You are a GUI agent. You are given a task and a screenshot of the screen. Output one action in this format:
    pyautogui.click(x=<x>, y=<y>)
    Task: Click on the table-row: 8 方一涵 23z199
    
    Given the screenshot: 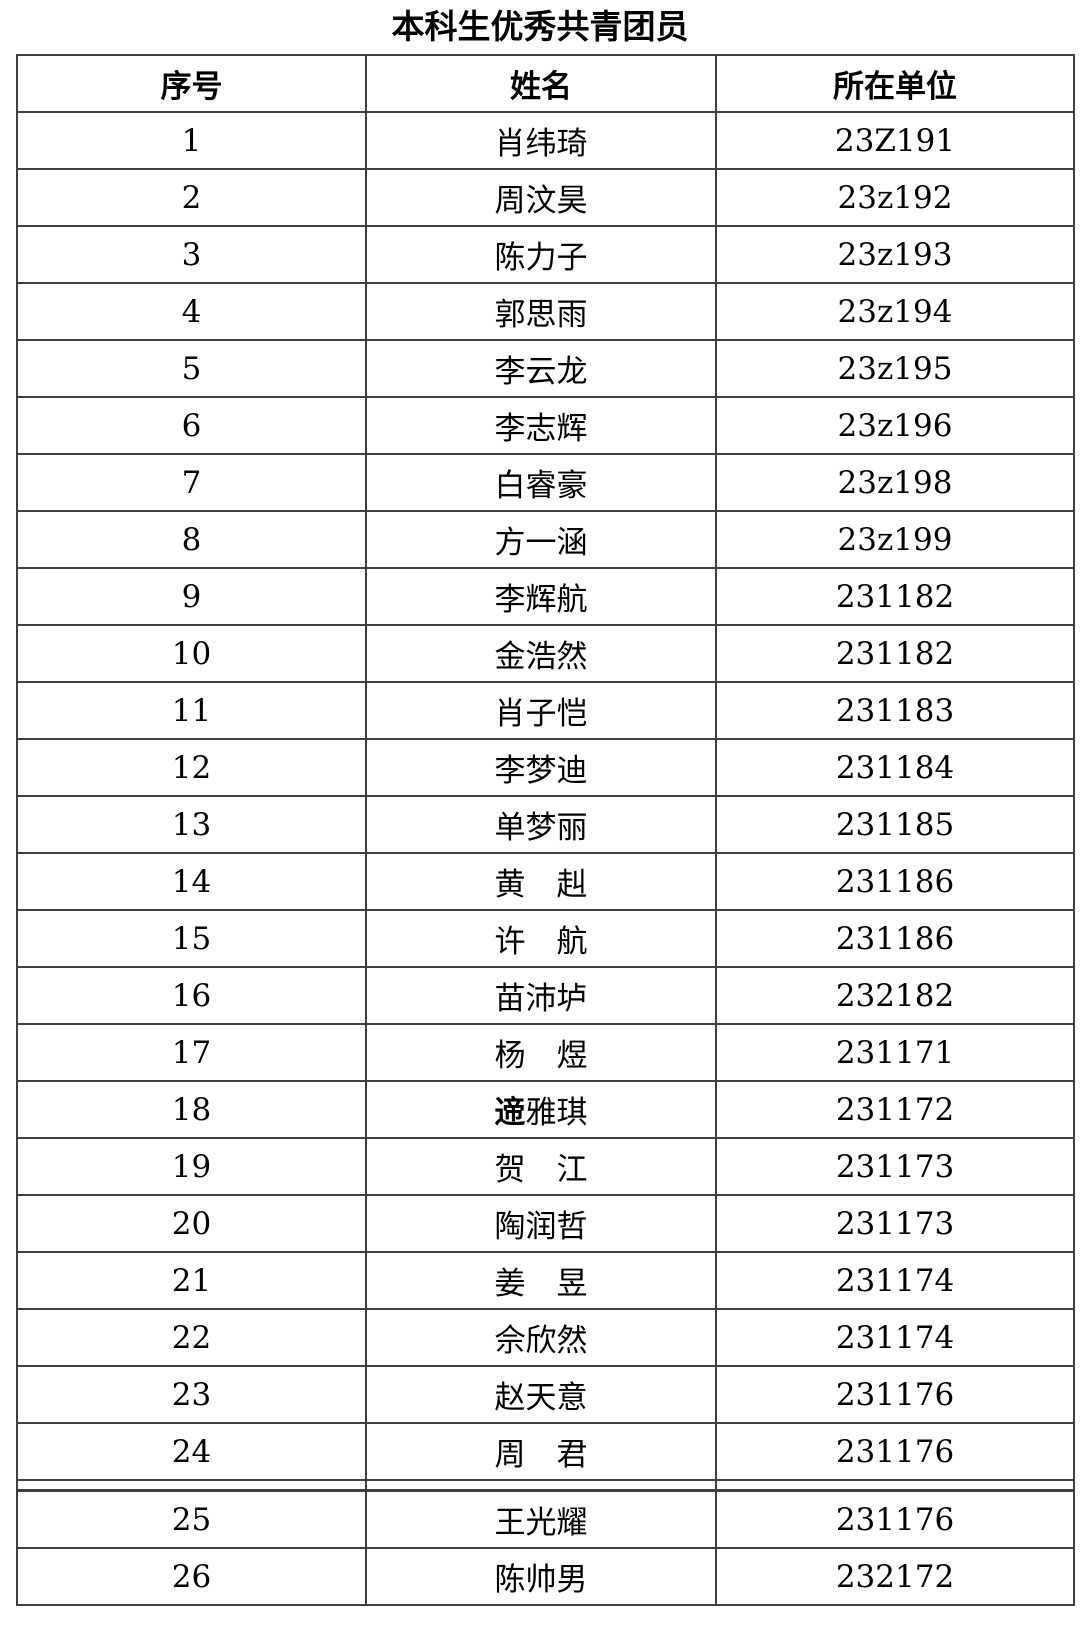 What is the action you would take?
    pyautogui.click(x=545, y=539)
    